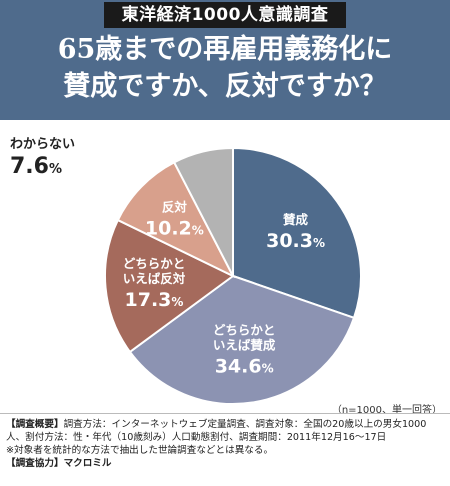 This screenshot has height=486, width=450. What do you see at coordinates (244, 344) in the screenshot?
I see `pie-slice-label-1-1: いえば賛成` at bounding box center [244, 344].